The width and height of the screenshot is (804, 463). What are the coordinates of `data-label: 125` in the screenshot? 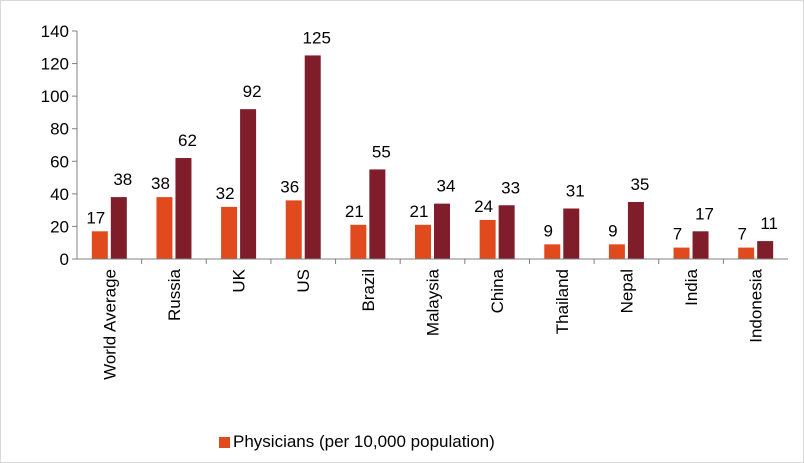 It's located at (317, 37).